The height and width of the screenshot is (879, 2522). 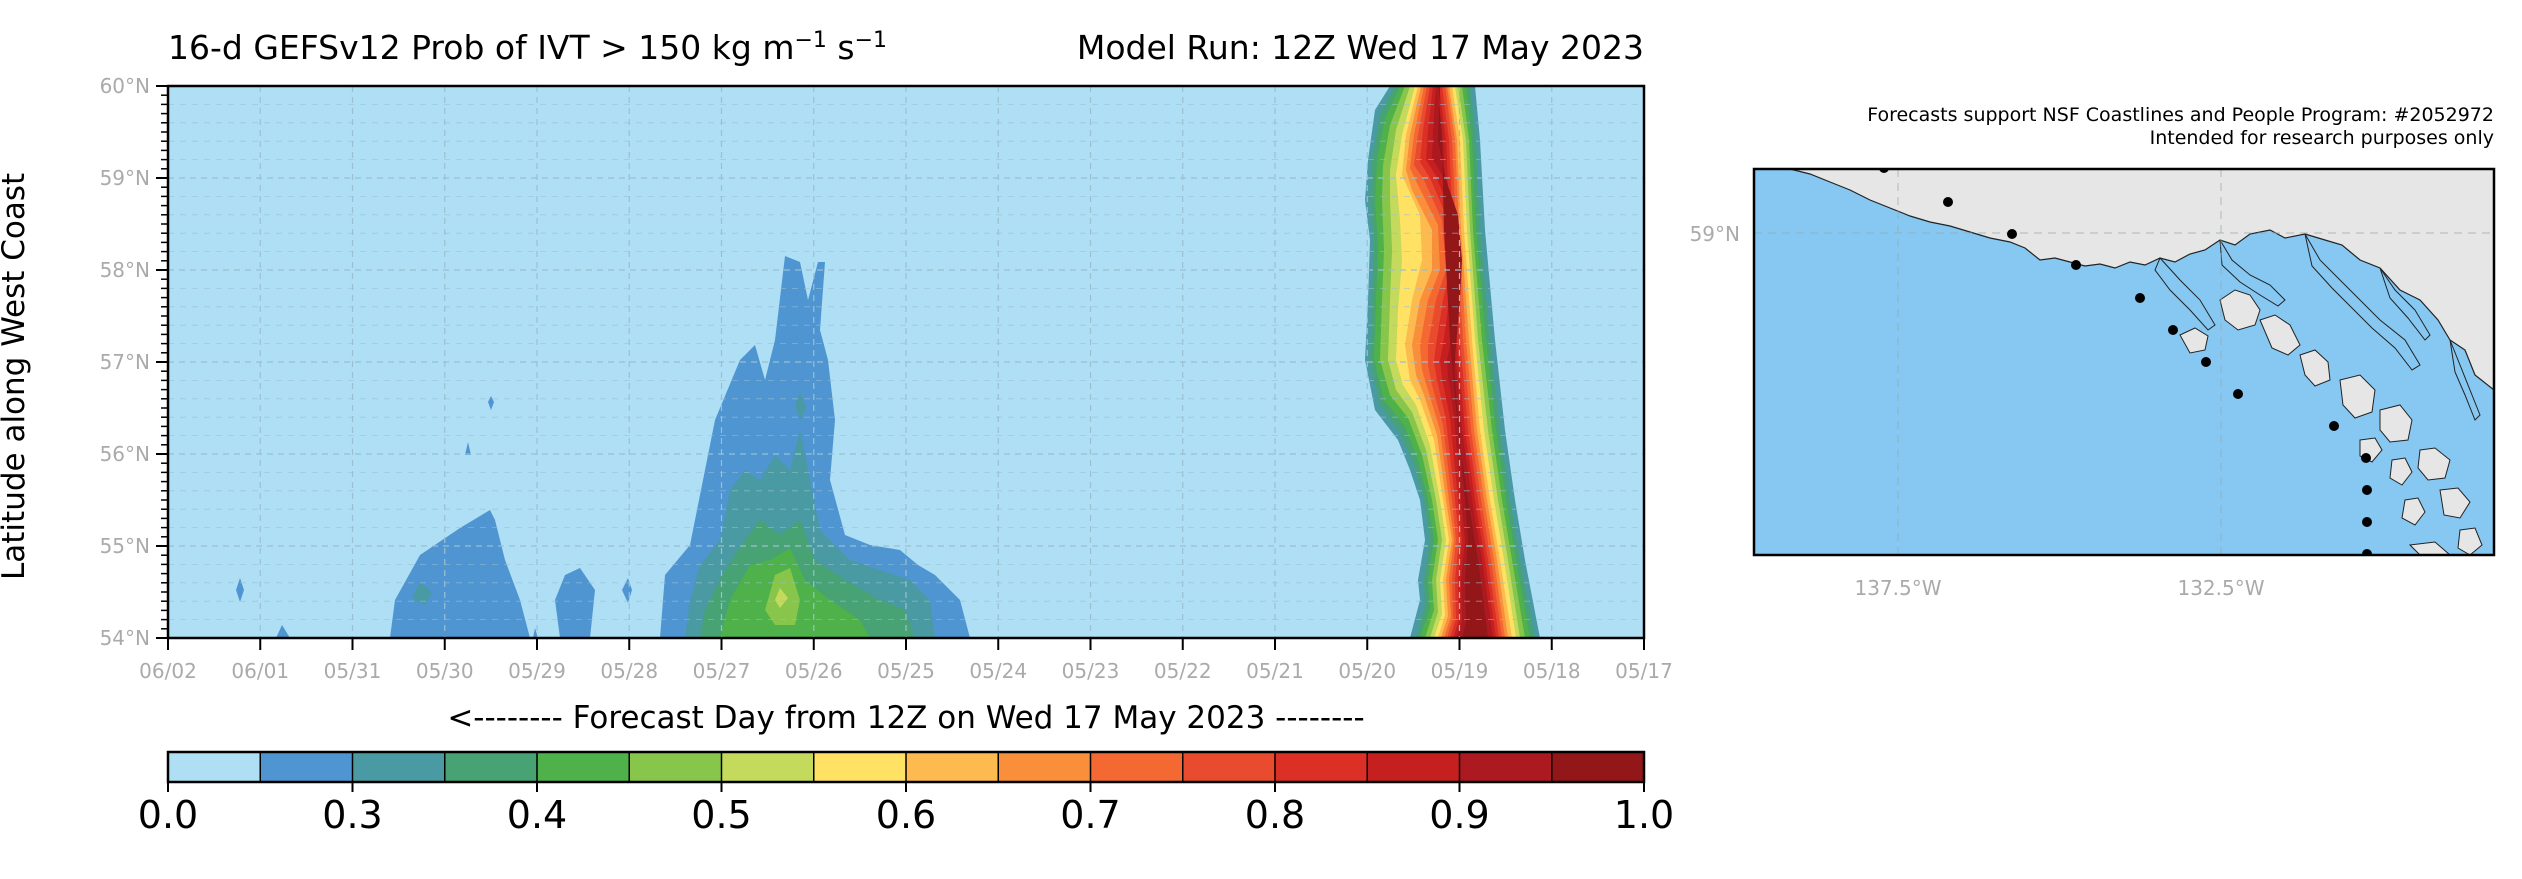 What do you see at coordinates (125, 454) in the screenshot?
I see `y-tick-label: 56°N` at bounding box center [125, 454].